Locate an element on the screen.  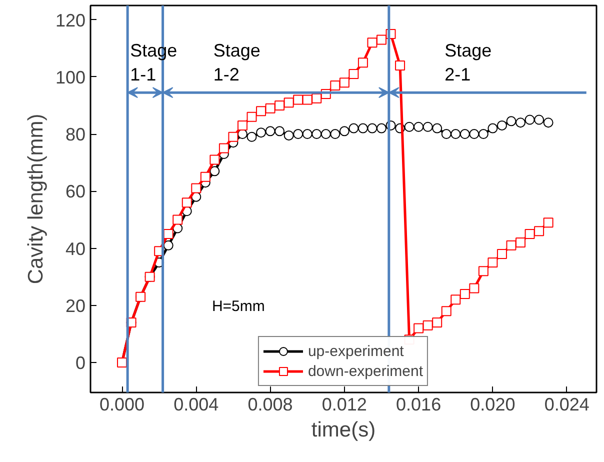
legend-label: up-experiment is located at coordinates (356, 351).